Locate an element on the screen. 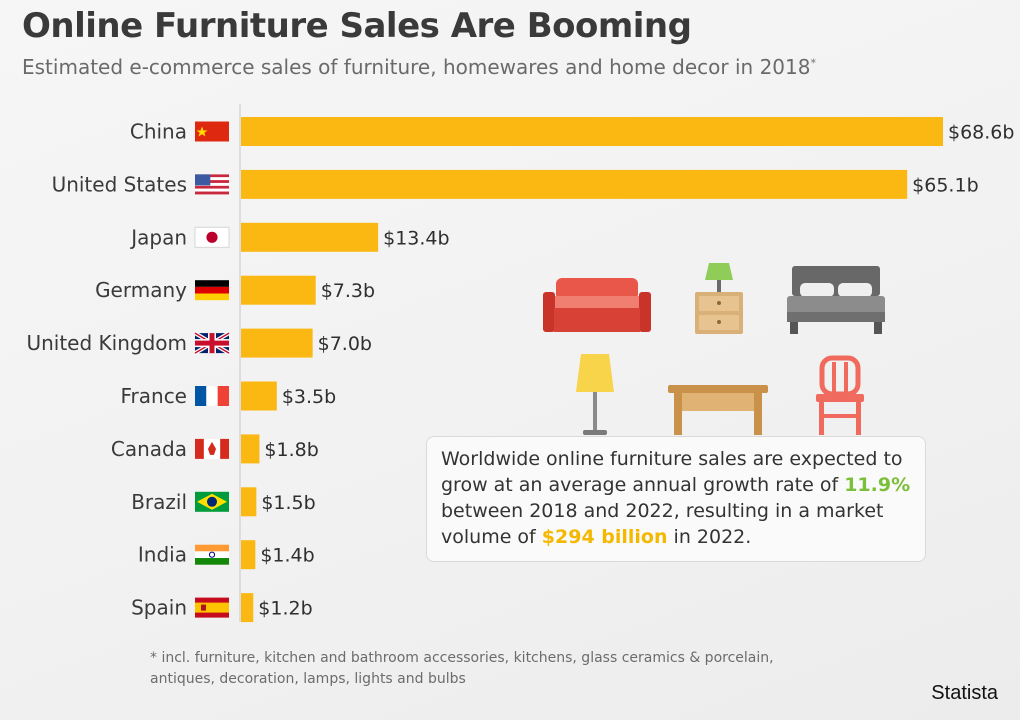 This screenshot has width=1020, height=720. value-label: $68.6b is located at coordinates (981, 133).